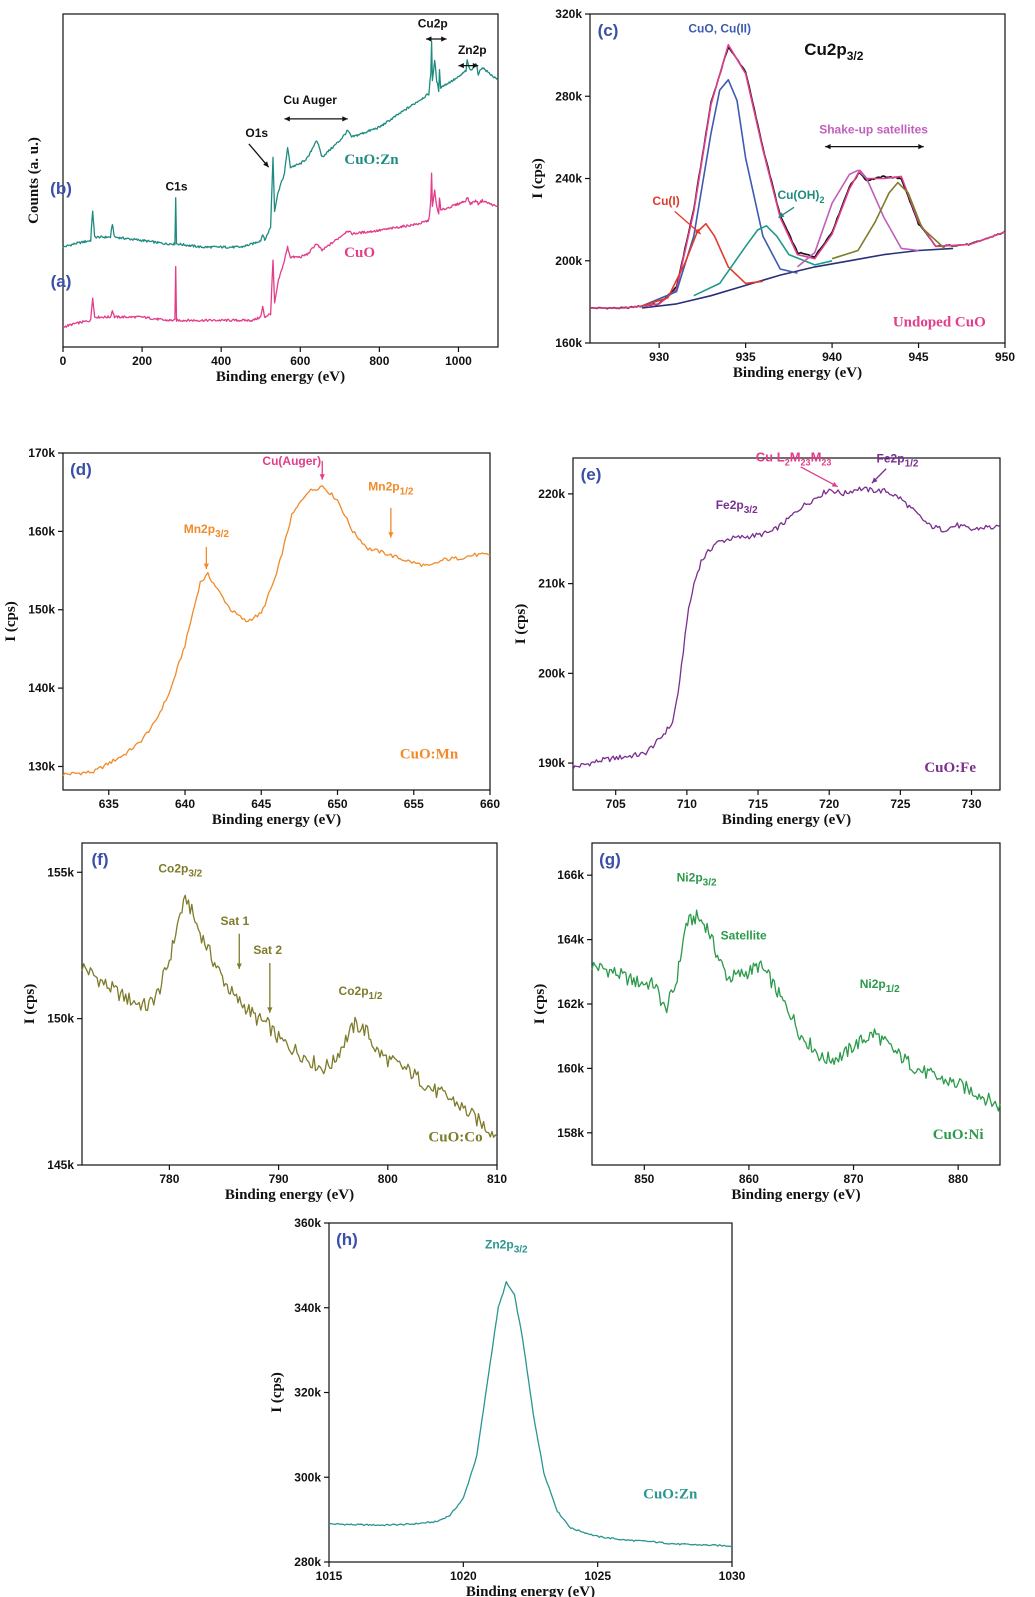 The height and width of the screenshot is (1597, 1035). Describe the element at coordinates (239, 951) in the screenshot. I see `sat1-arrow` at that location.